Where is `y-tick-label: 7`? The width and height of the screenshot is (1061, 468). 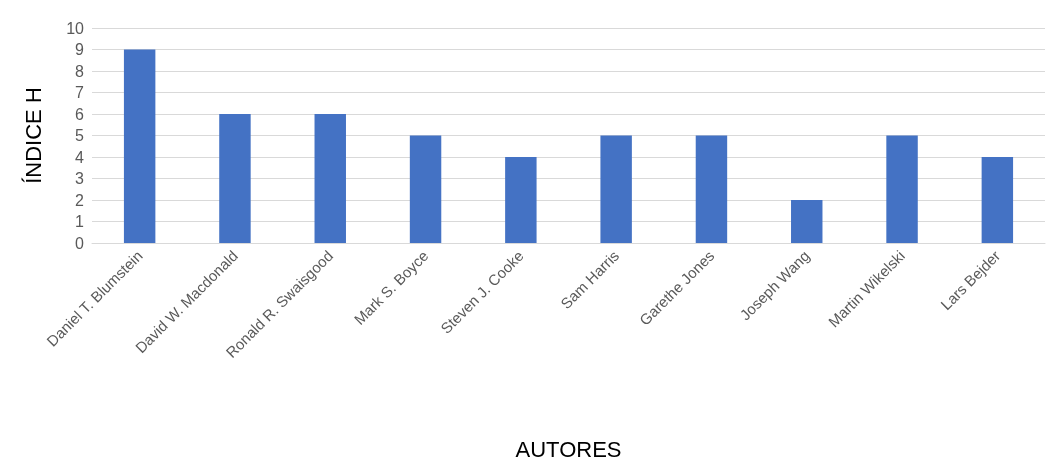
y-tick-label: 7 is located at coordinates (80, 92).